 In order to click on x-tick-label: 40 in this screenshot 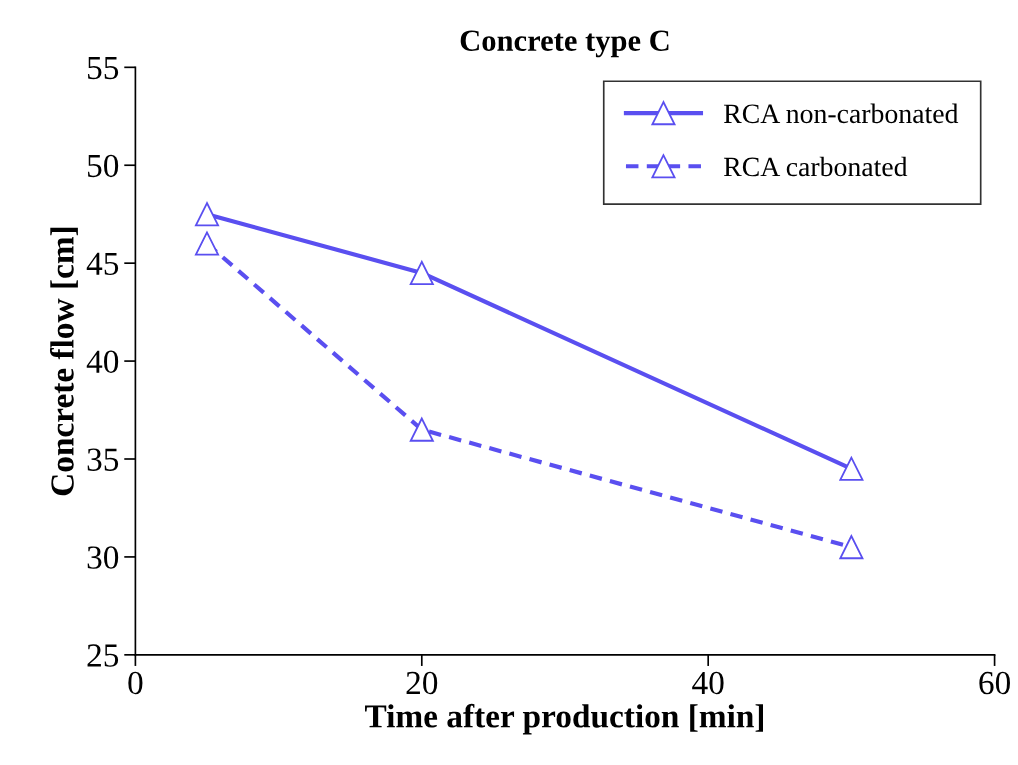, I will do `click(708, 683)`.